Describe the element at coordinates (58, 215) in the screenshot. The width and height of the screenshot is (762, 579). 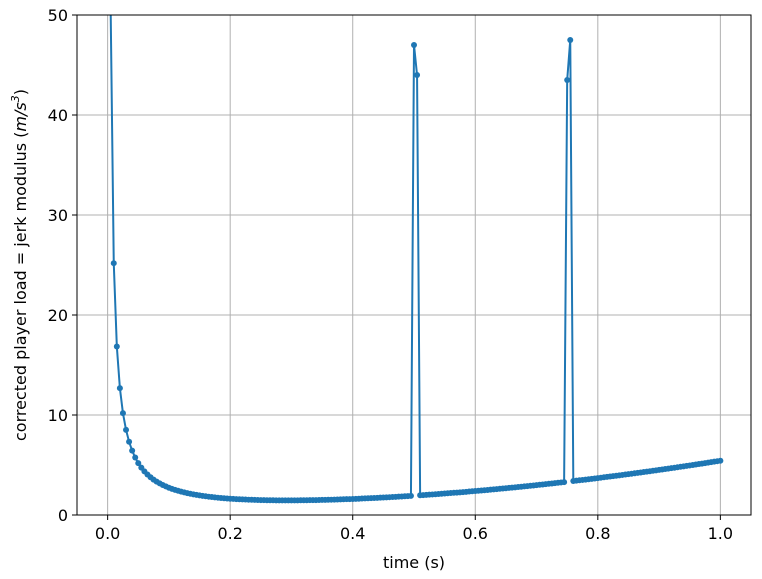
I see `y-tick-label: 30` at that location.